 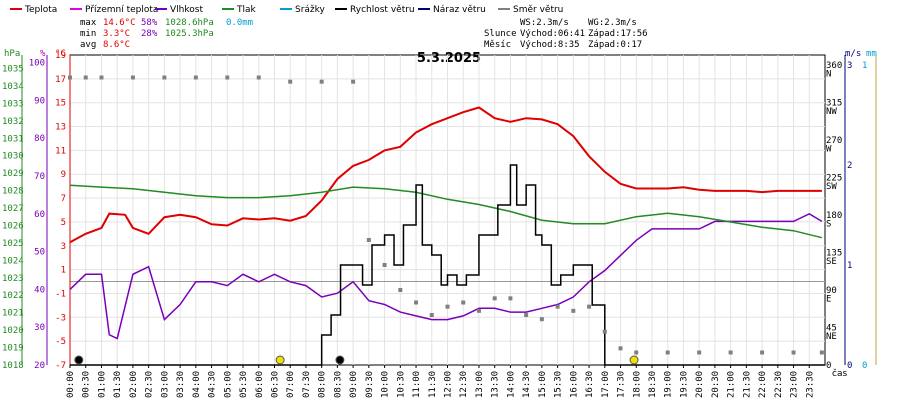 What do you see at coordinates (60, 151) in the screenshot?
I see `temperature-tick: 11` at bounding box center [60, 151].